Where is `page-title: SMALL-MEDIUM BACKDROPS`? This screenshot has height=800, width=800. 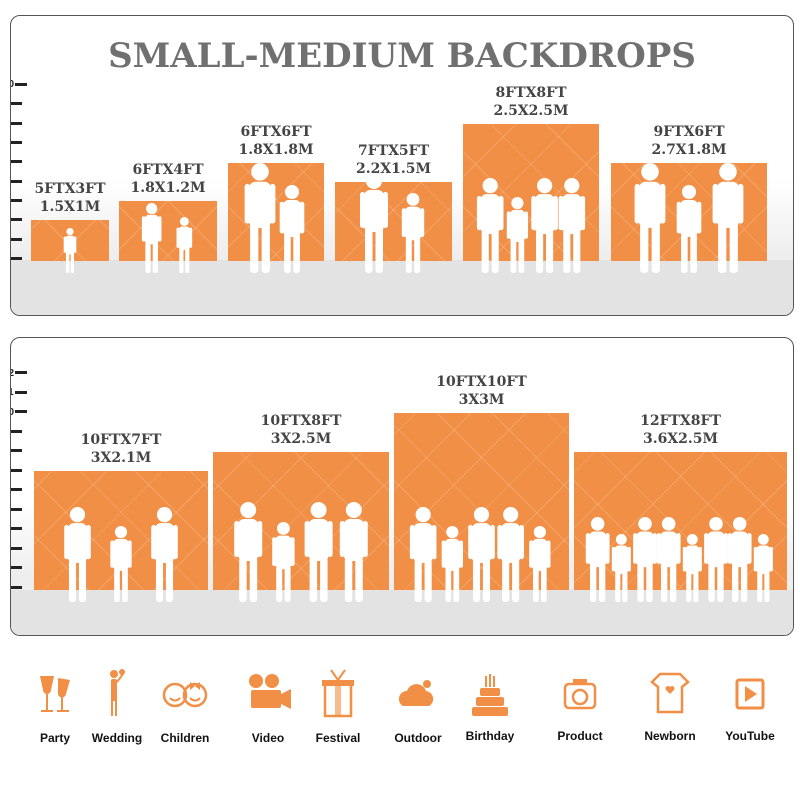 page-title: SMALL-MEDIUM BACKDROPS is located at coordinates (402, 56).